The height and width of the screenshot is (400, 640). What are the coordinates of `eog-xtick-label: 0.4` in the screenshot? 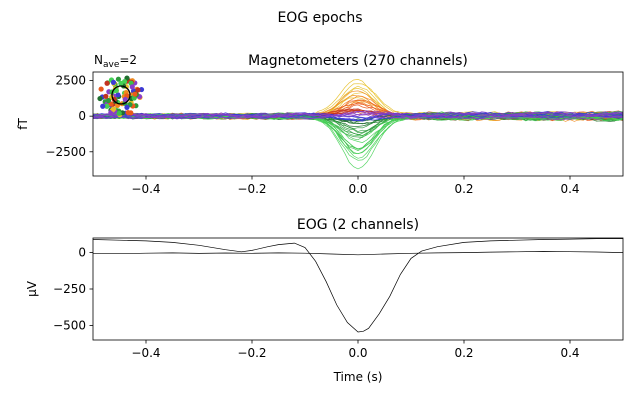 It's located at (569, 353).